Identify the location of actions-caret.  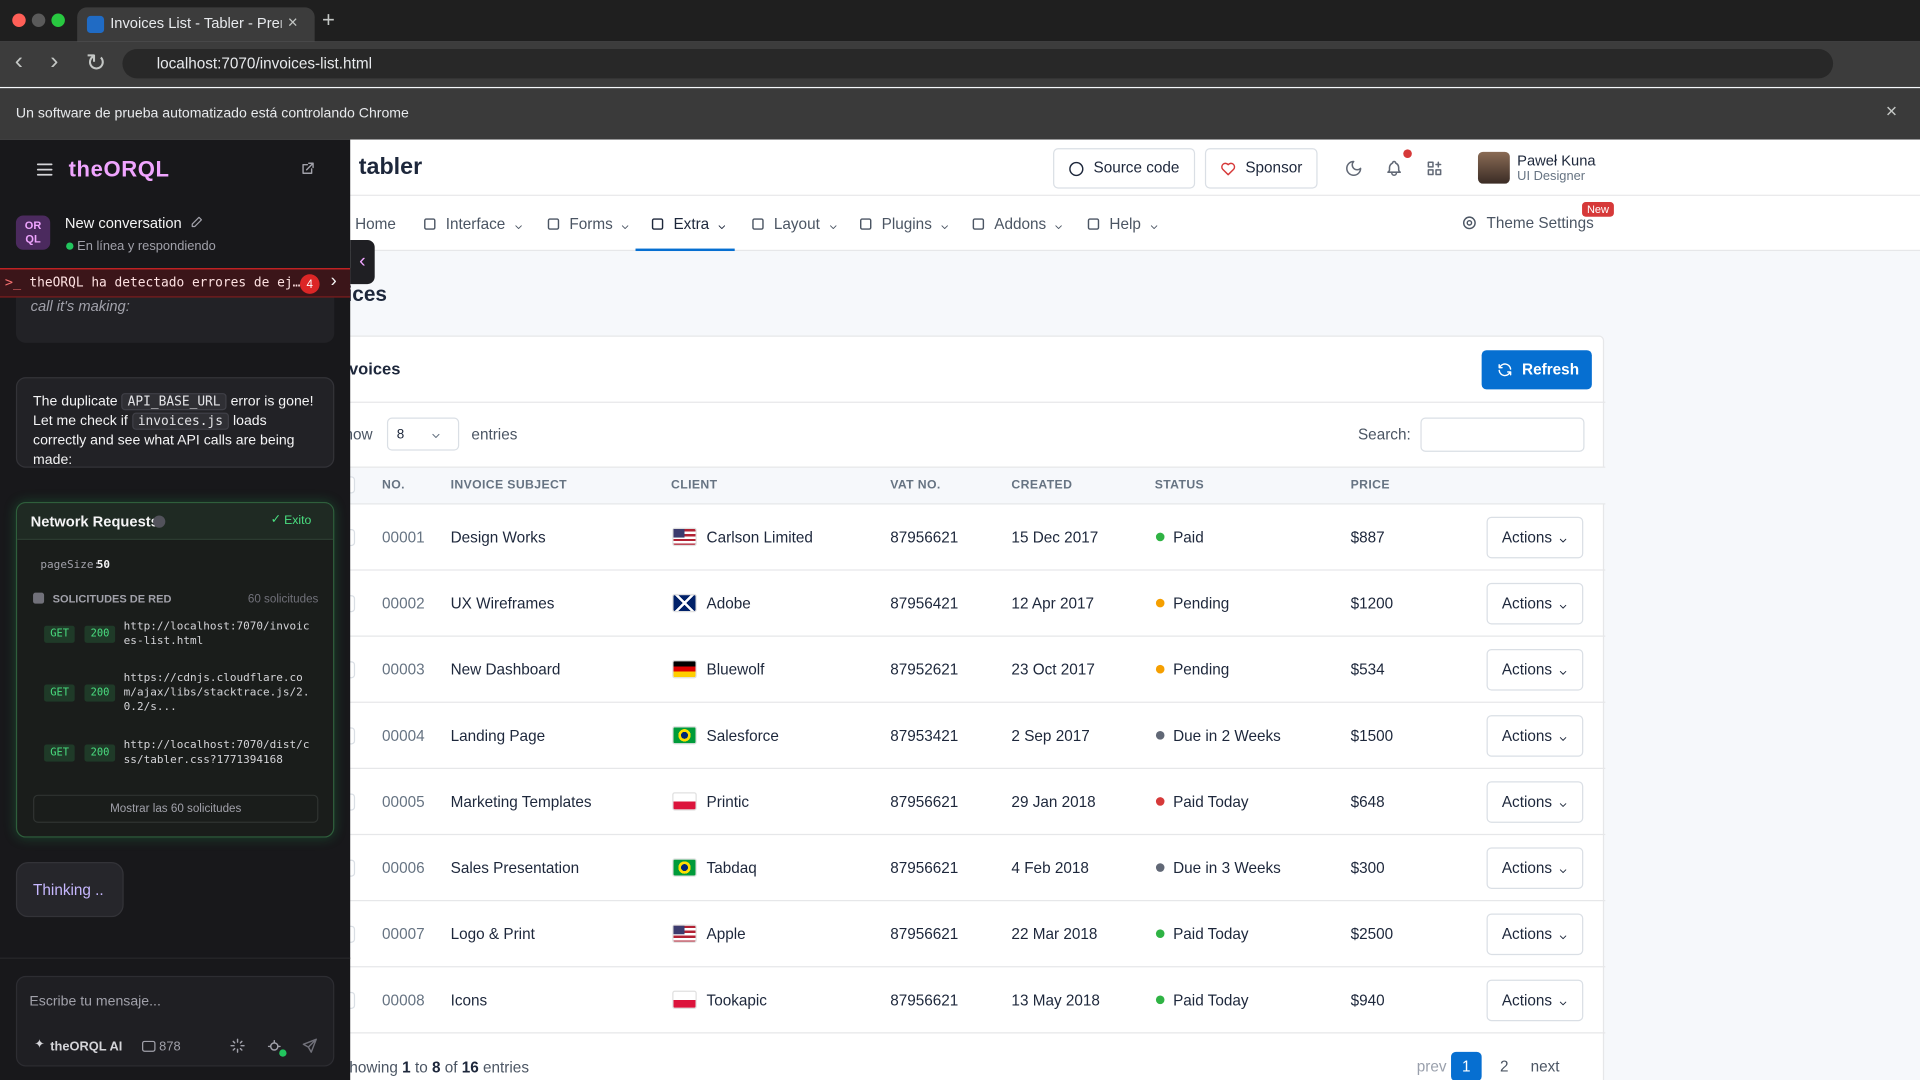
(1562, 669).